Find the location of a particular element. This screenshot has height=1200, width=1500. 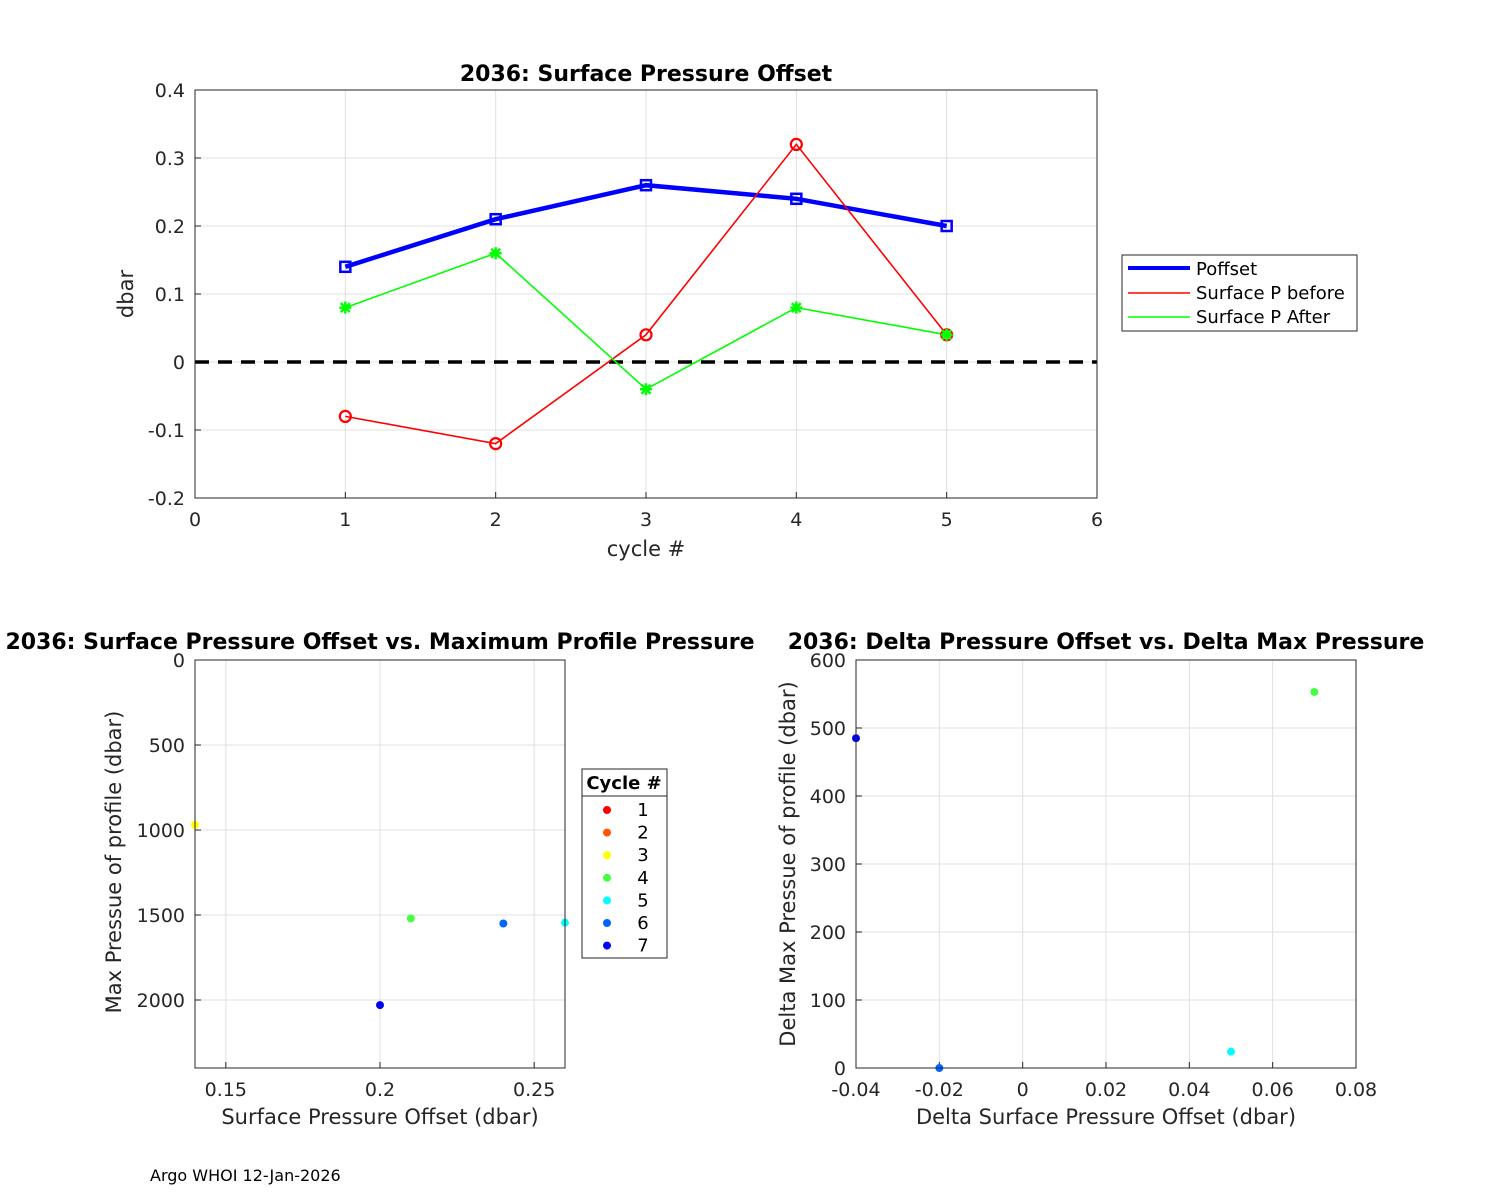

y-tick-label: 2000 is located at coordinates (161, 1001).